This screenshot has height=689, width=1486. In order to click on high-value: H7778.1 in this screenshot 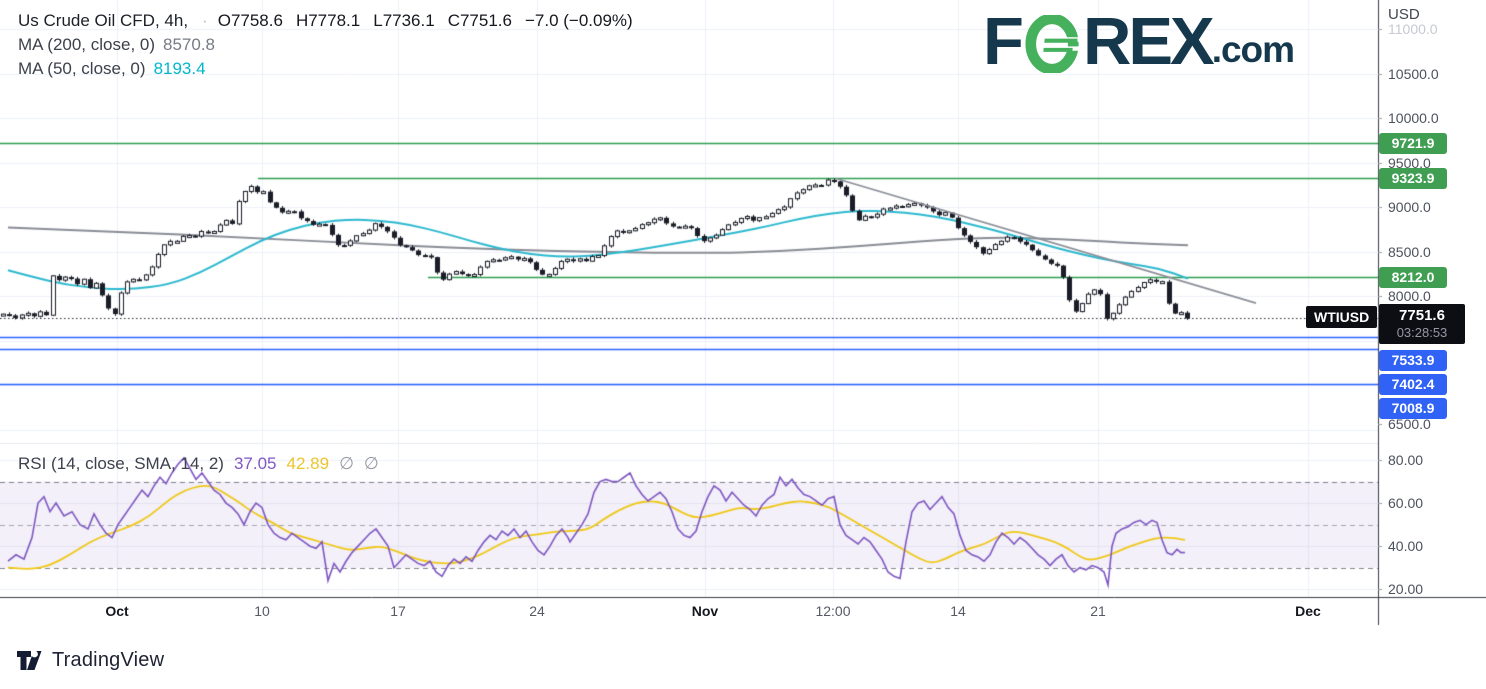, I will do `click(328, 20)`.